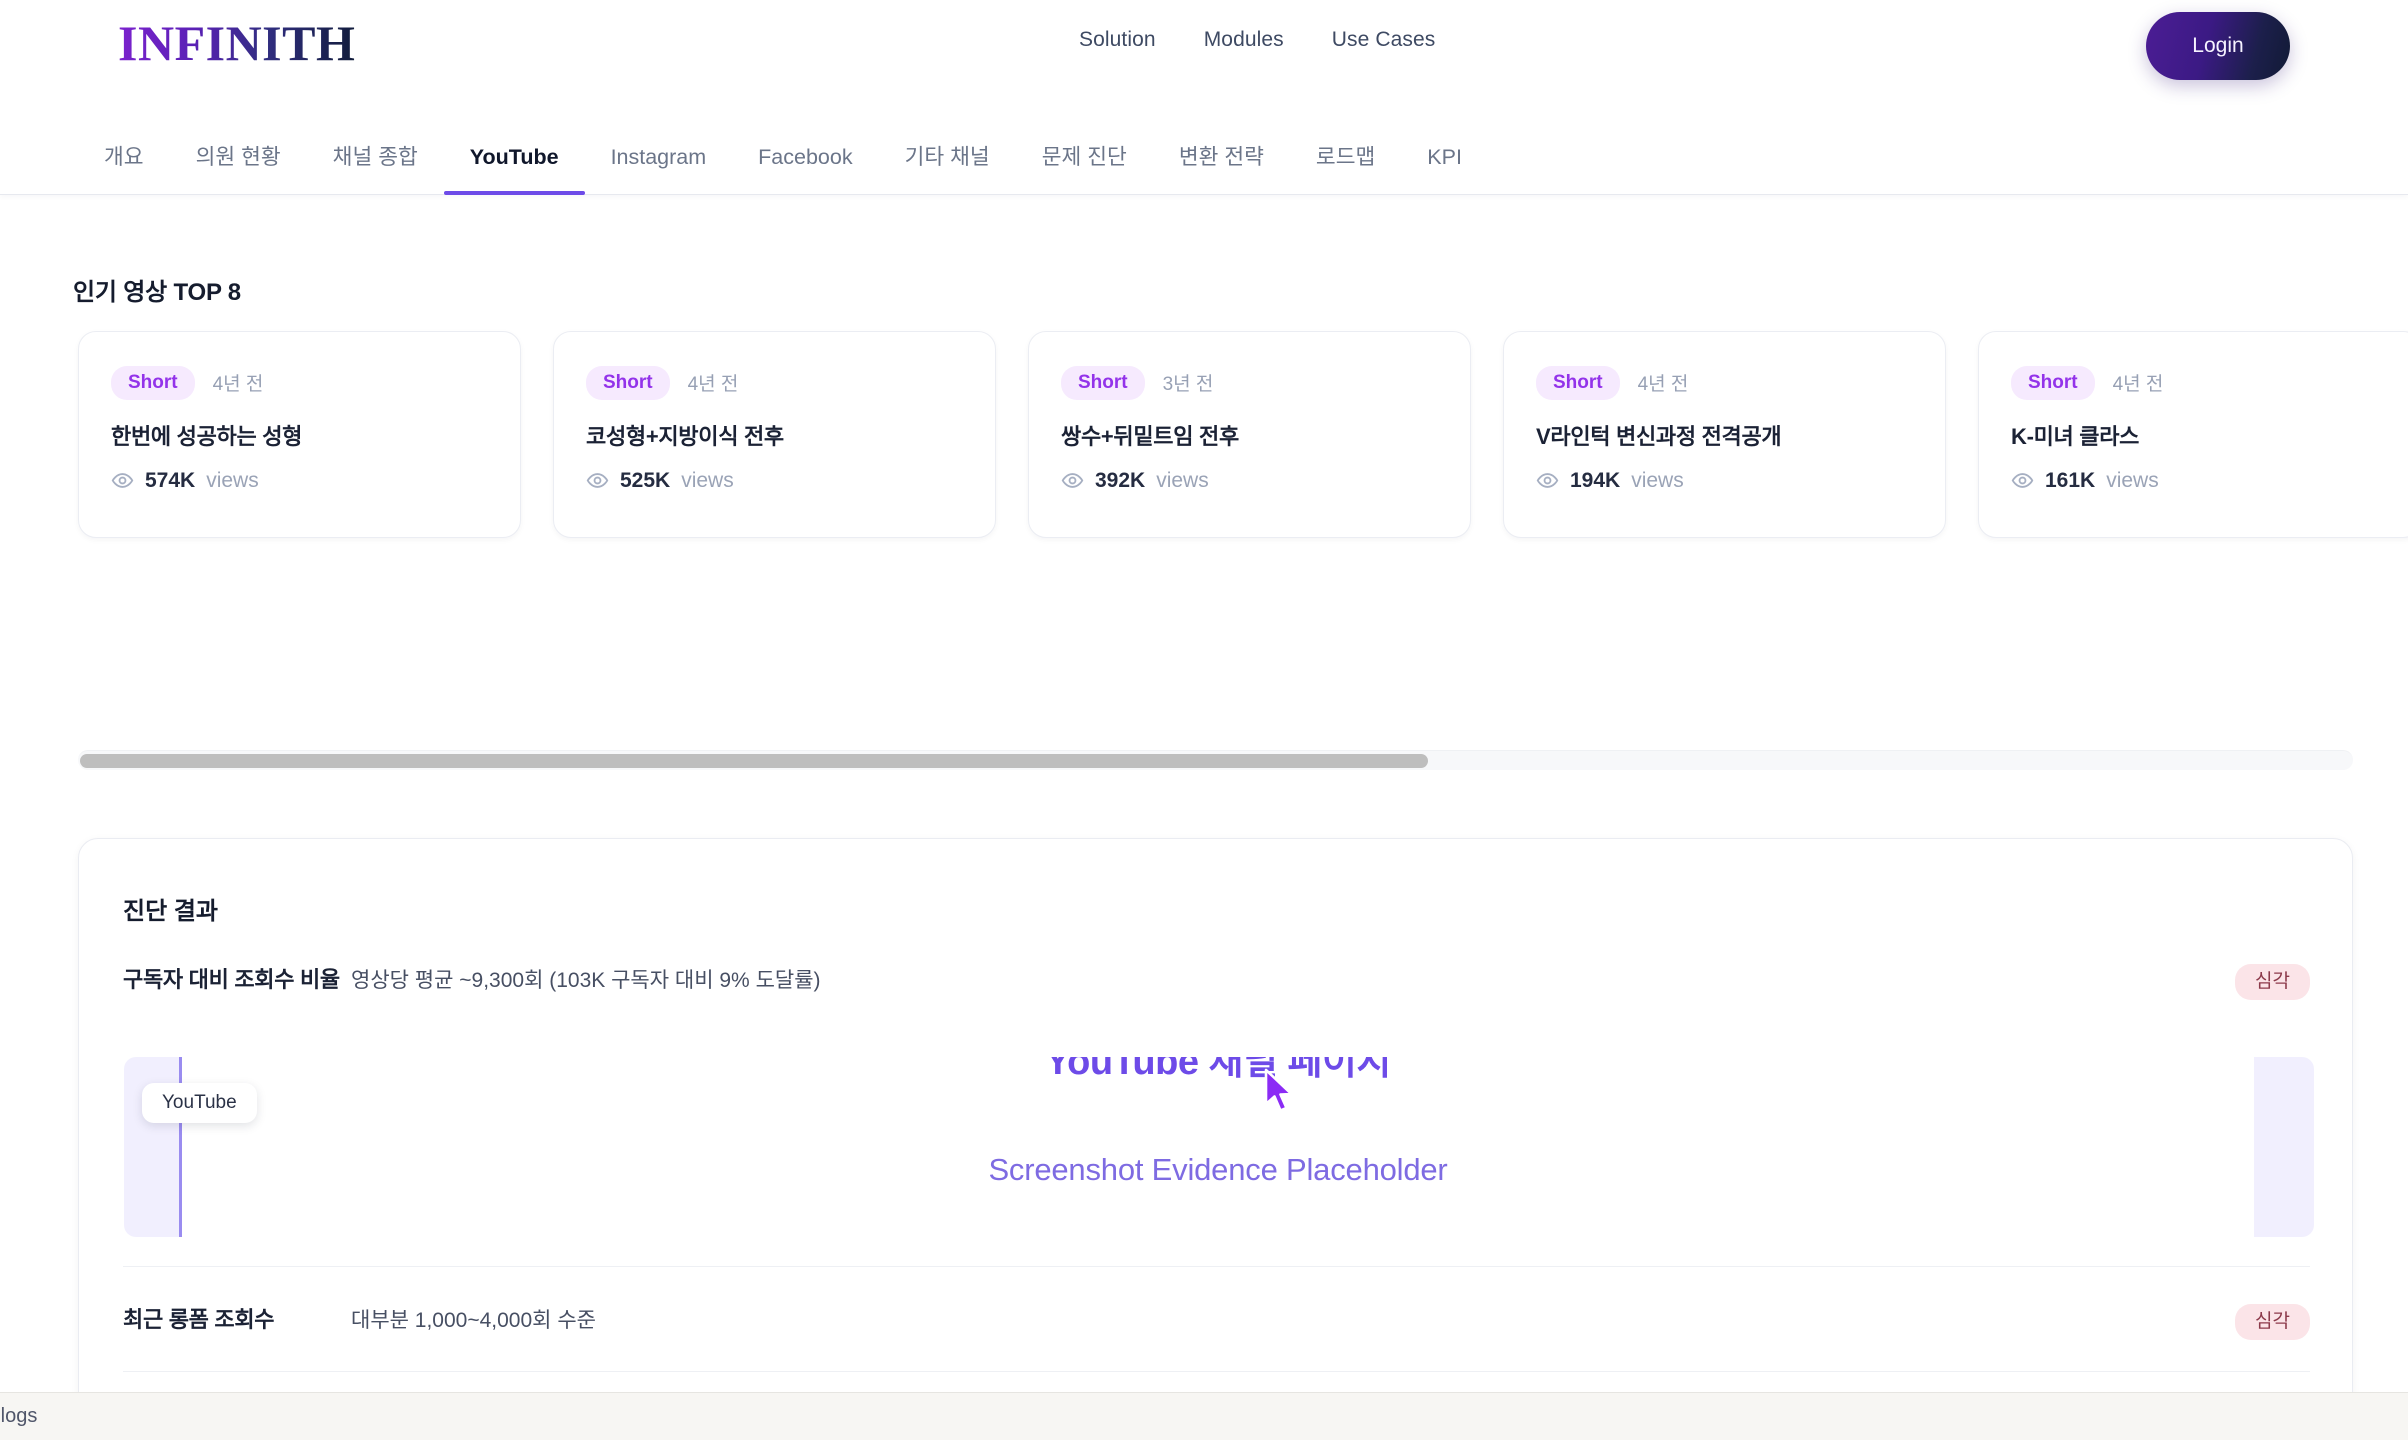 This screenshot has width=2408, height=1440. What do you see at coordinates (2075, 436) in the screenshot?
I see `video-title: K-미녀 클라스` at bounding box center [2075, 436].